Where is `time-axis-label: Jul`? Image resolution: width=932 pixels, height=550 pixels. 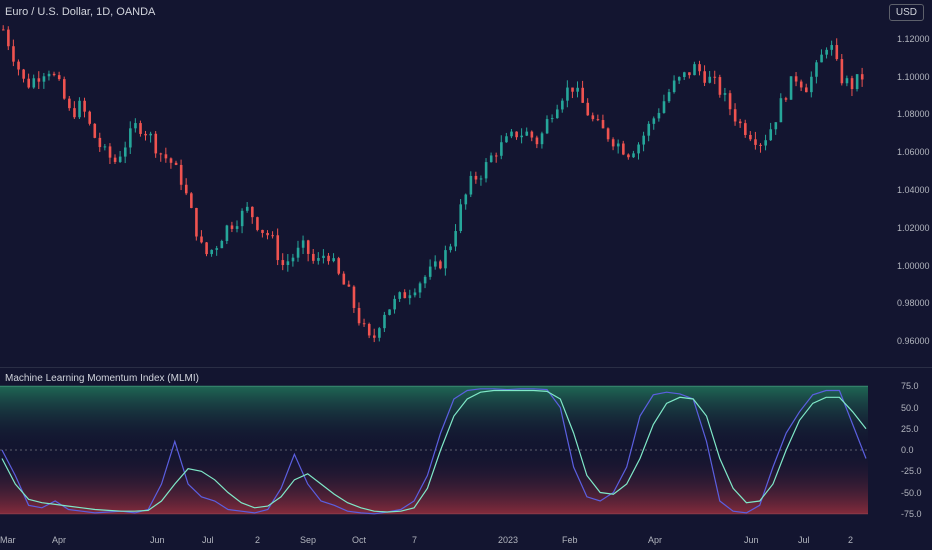
time-axis-label: Jul is located at coordinates (208, 540).